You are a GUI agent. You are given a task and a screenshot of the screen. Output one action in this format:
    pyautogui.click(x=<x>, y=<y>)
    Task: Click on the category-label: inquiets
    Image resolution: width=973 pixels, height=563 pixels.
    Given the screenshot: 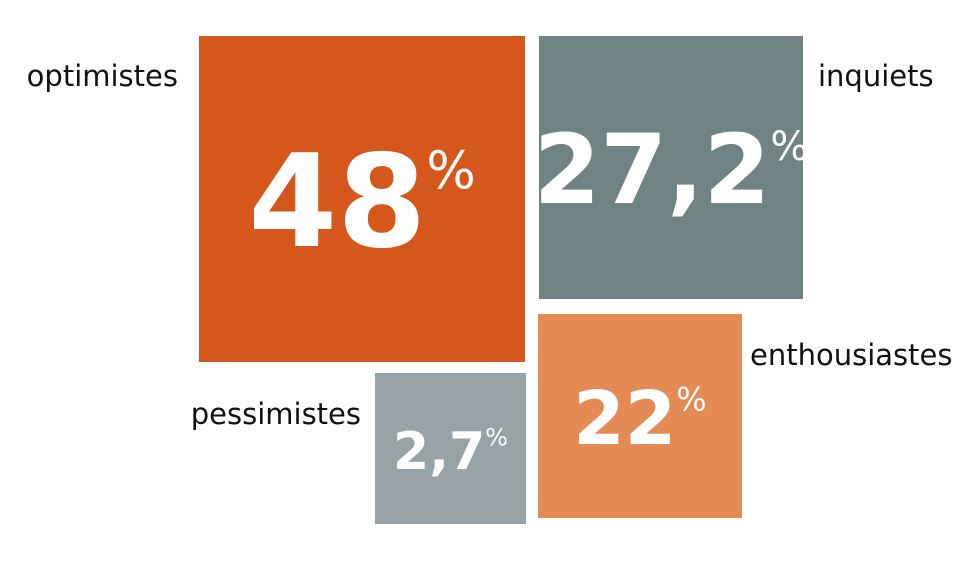 What is the action you would take?
    pyautogui.click(x=876, y=76)
    